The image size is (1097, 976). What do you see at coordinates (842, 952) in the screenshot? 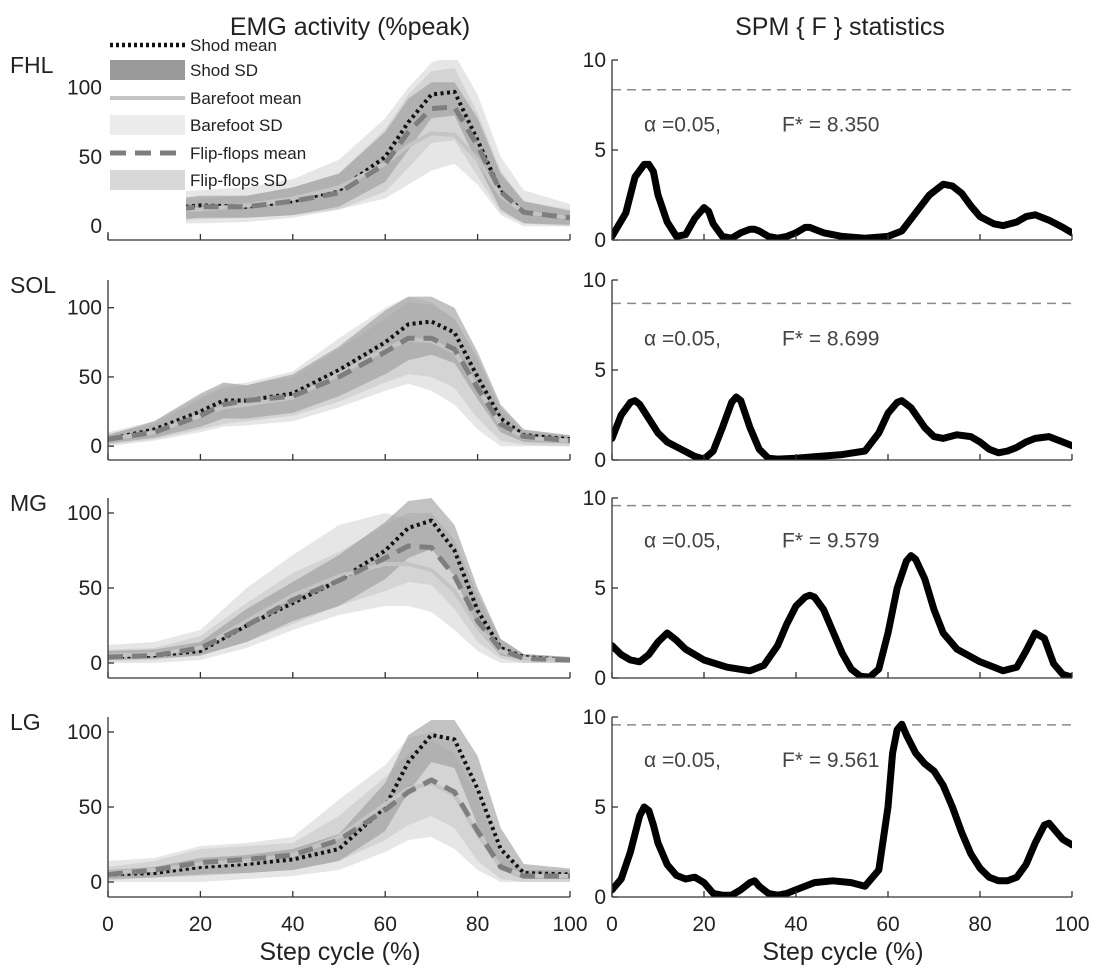
I see `right-xlabel: Step cycle (%)` at bounding box center [842, 952].